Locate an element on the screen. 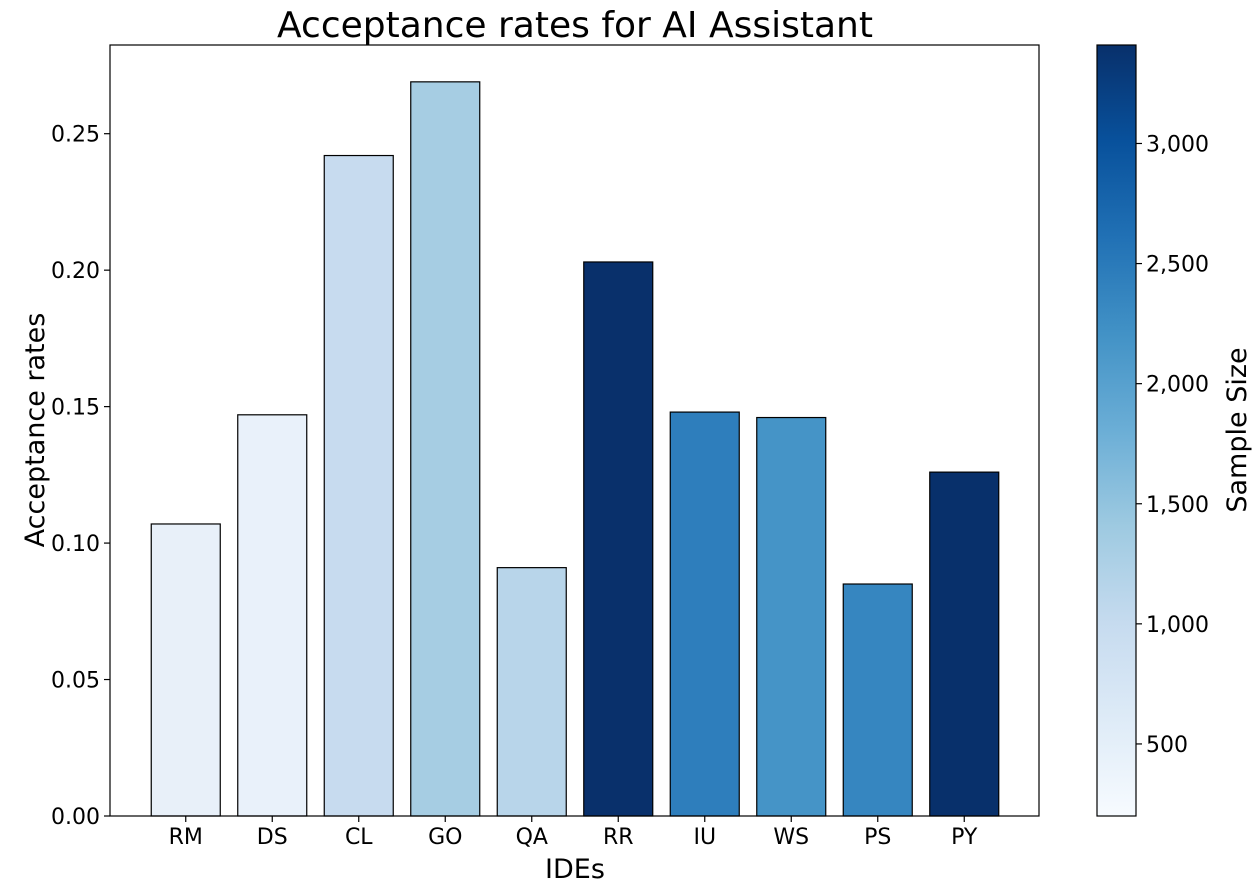 Image resolution: width=1260 pixels, height=892 pixels. bar-py is located at coordinates (964, 644).